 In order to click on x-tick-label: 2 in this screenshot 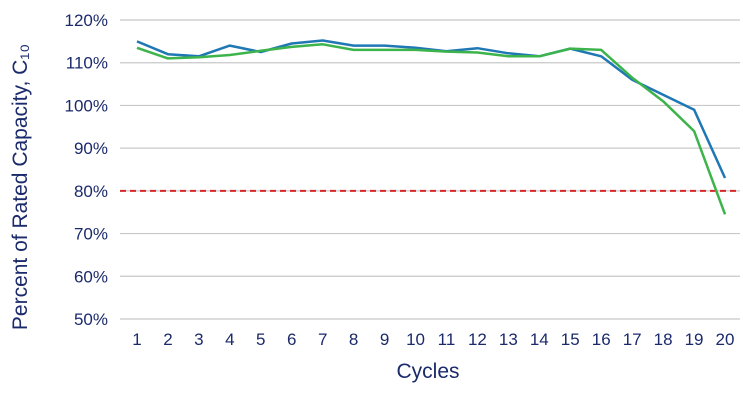, I will do `click(167, 339)`.